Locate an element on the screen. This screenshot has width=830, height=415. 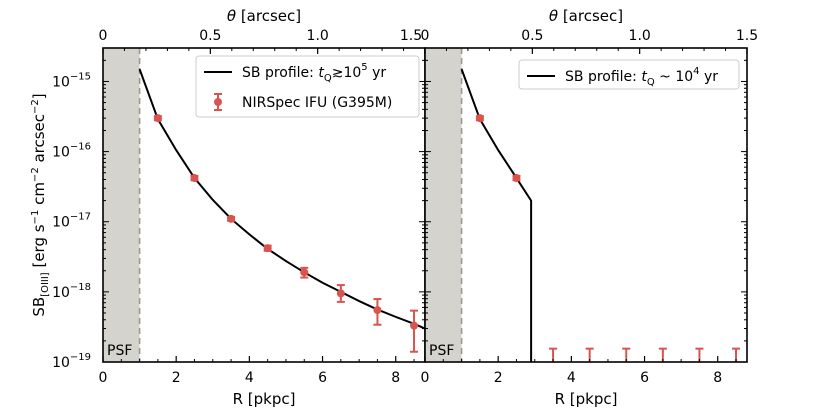
legend-rel: ~ 10 is located at coordinates (674, 77).